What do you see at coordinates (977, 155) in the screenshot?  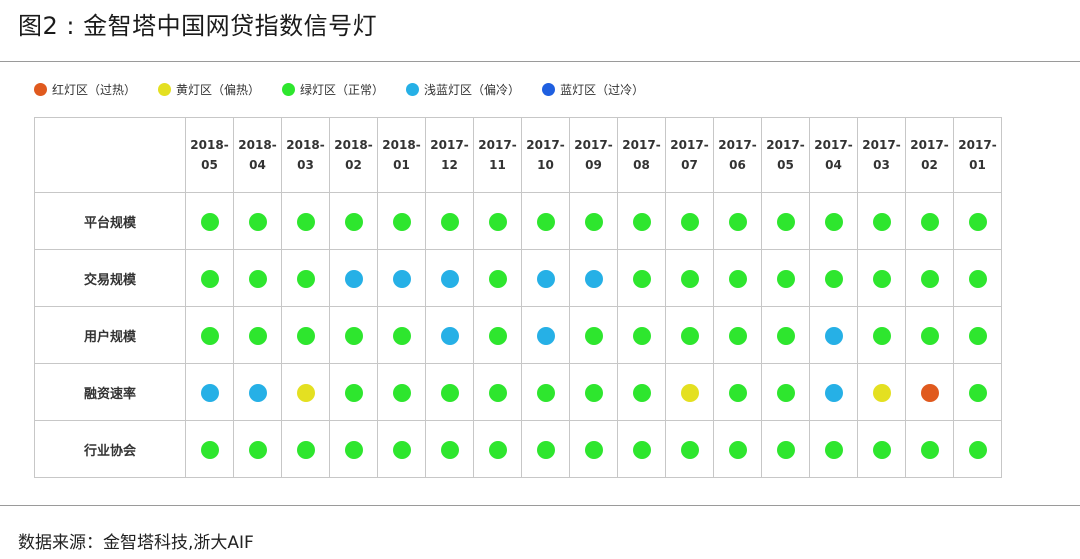 I see `column-header: 2017- 01` at bounding box center [977, 155].